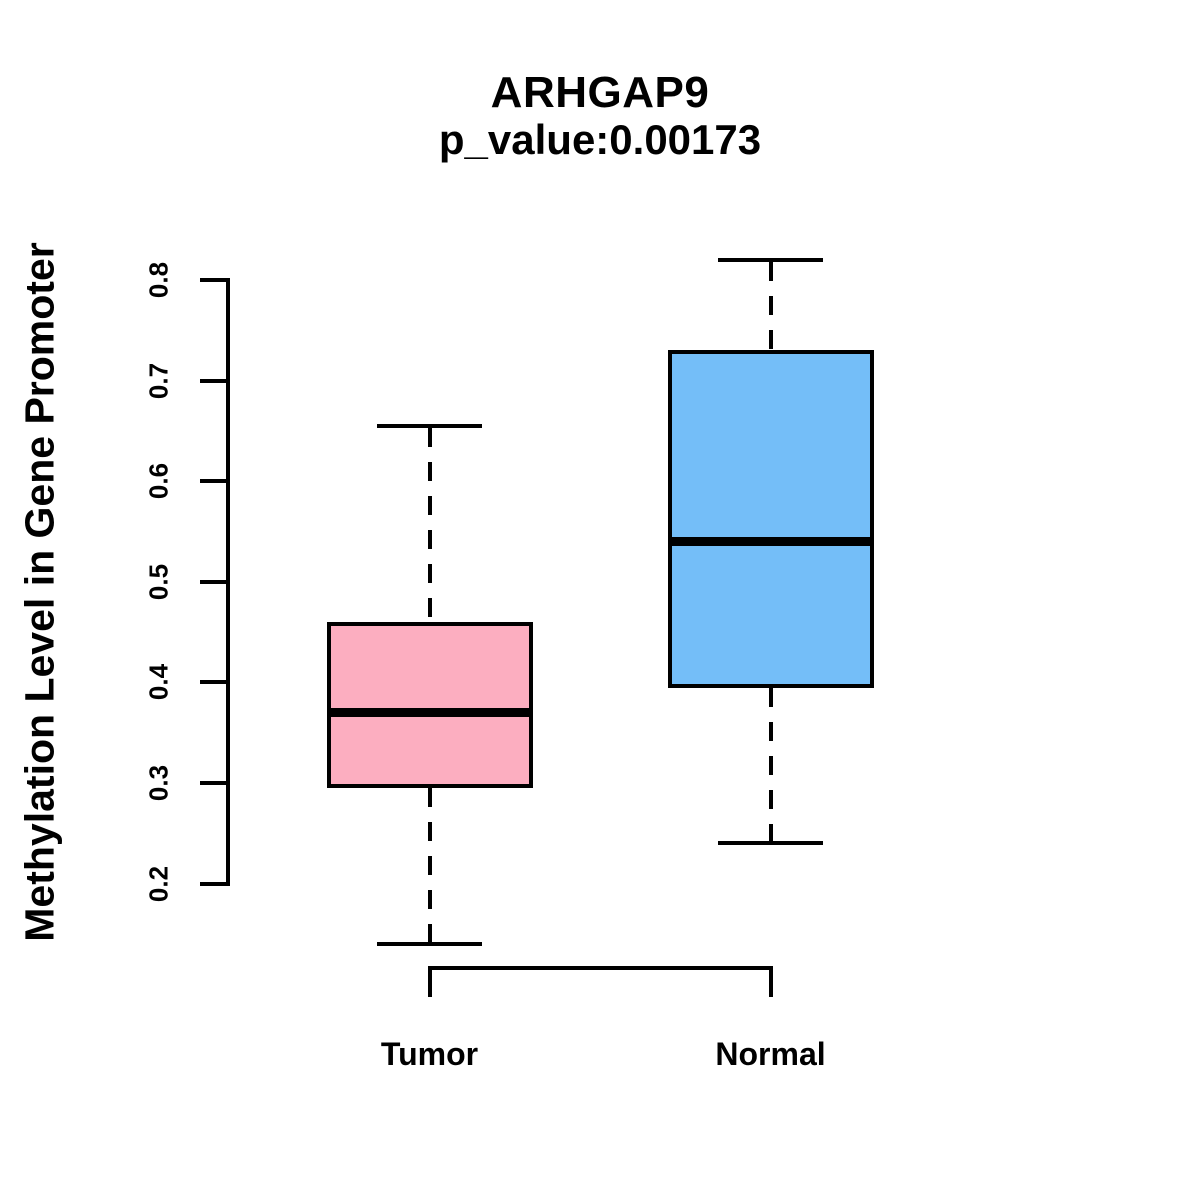 This screenshot has width=1200, height=1200. I want to click on x-category-label-tumor: Tumor, so click(429, 1054).